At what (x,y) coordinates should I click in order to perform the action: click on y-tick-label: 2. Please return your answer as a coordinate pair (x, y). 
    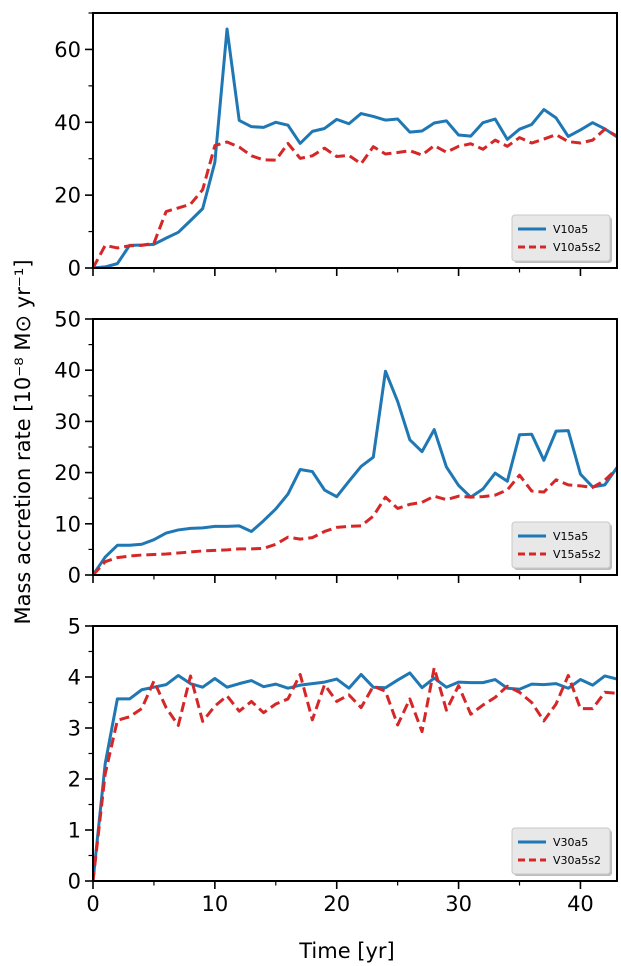
    Looking at the image, I should click on (74, 780).